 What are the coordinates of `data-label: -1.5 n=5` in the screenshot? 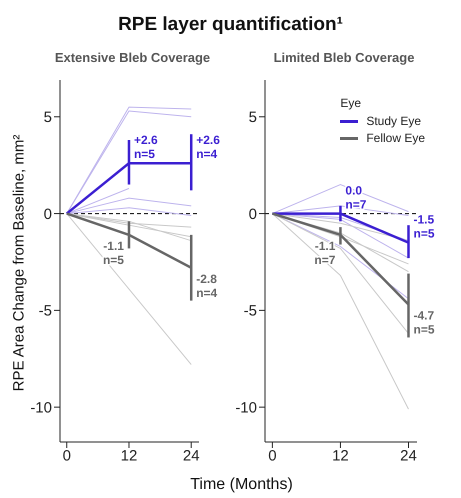 It's located at (424, 226).